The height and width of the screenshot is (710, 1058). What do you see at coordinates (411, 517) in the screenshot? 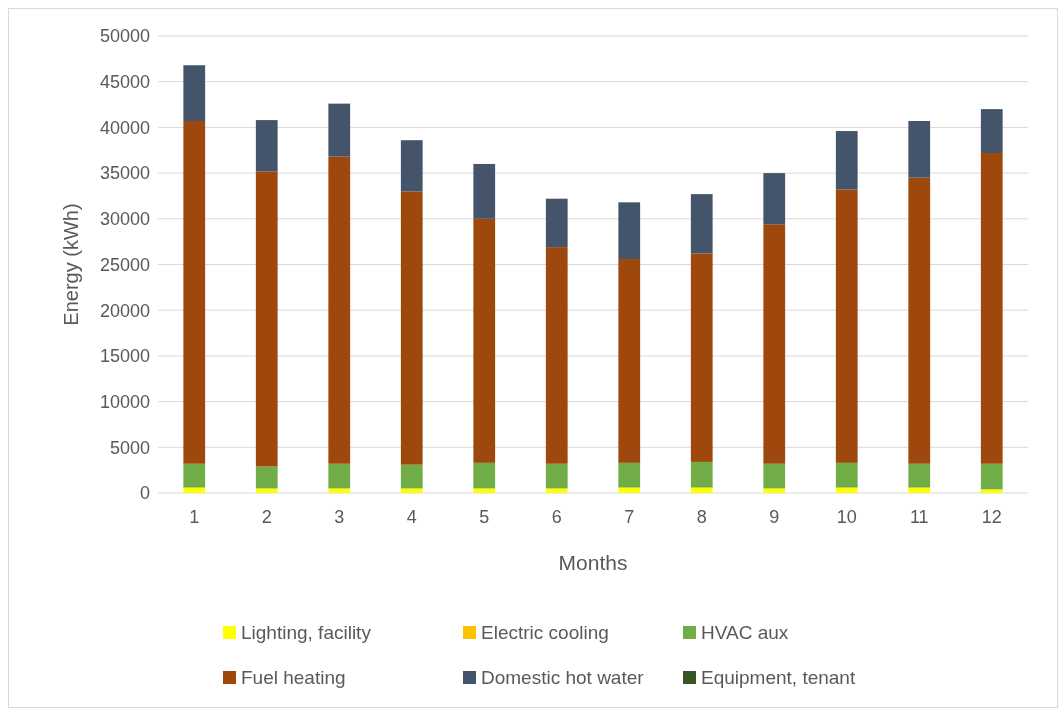
I see `x-tick-label: 4` at bounding box center [411, 517].